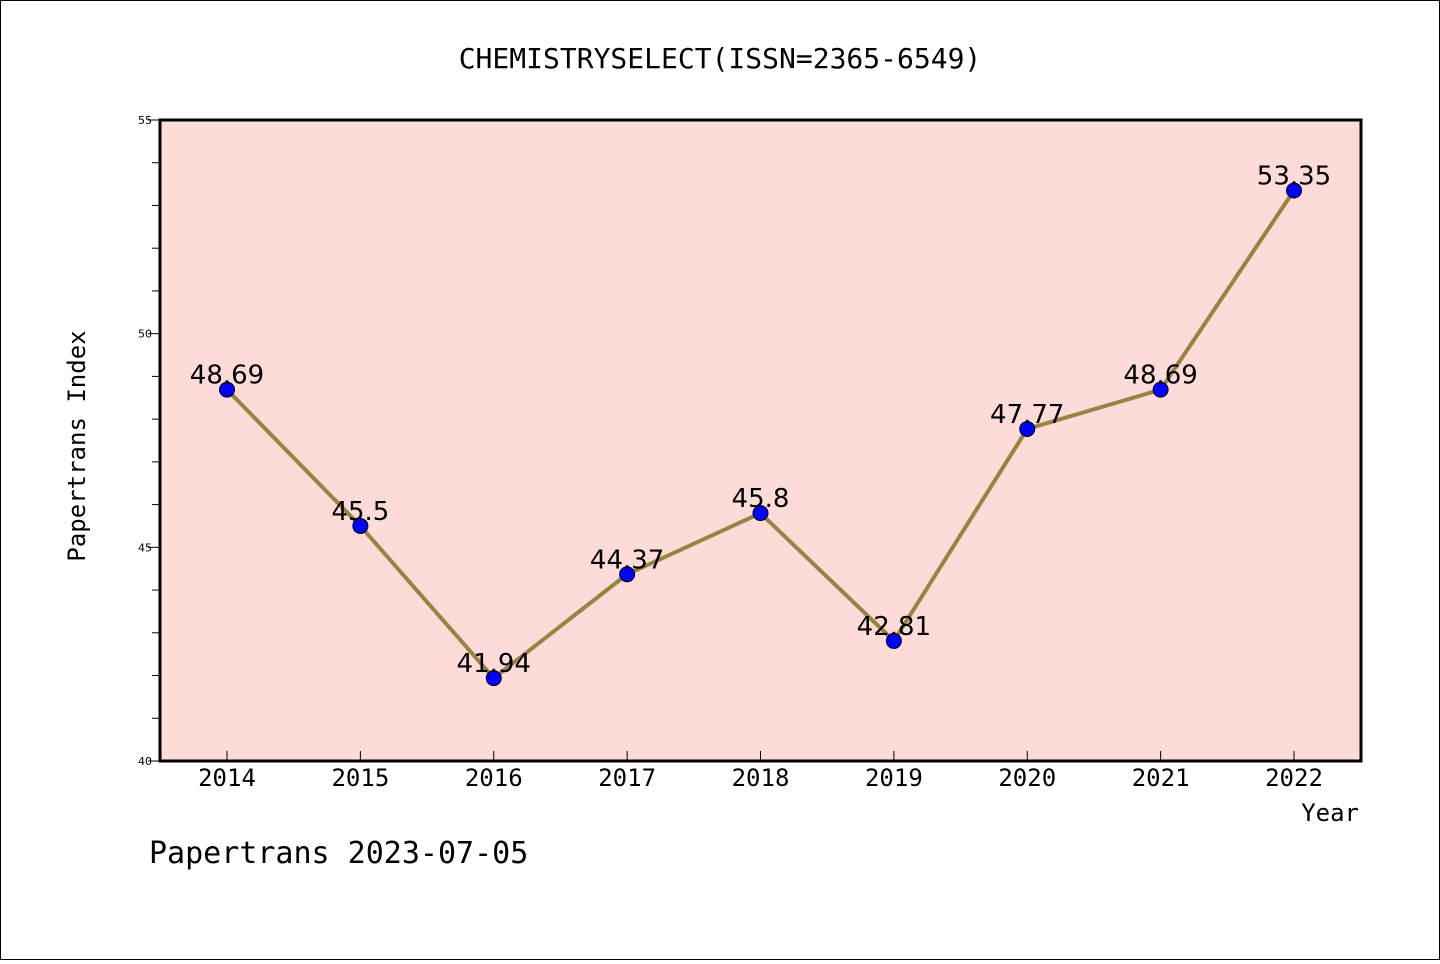 The width and height of the screenshot is (1440, 964). Describe the element at coordinates (494, 664) in the screenshot. I see `data-label: 41.94` at that location.